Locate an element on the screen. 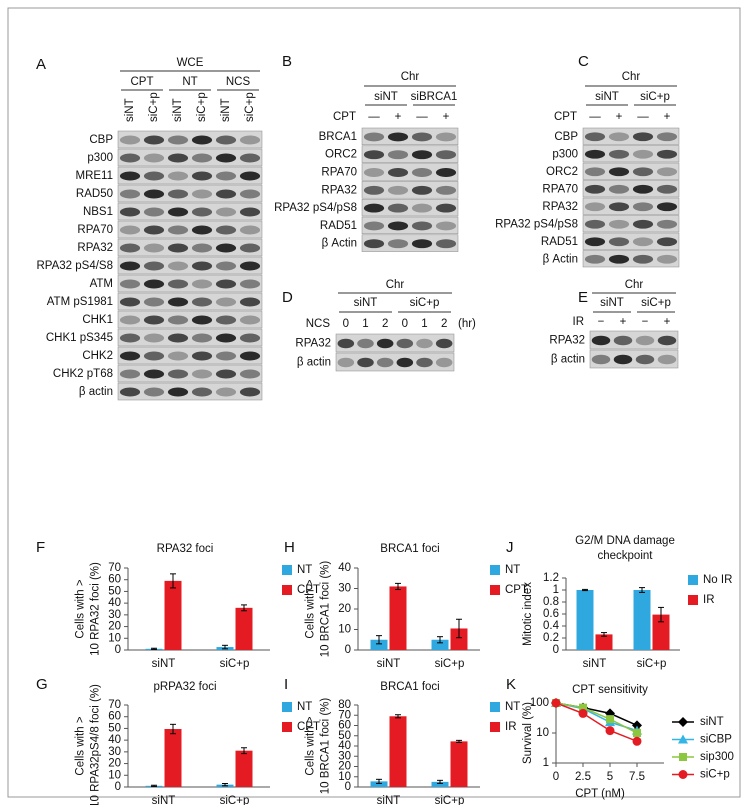 The width and height of the screenshot is (748, 805). blot-header: Chr is located at coordinates (395, 285).